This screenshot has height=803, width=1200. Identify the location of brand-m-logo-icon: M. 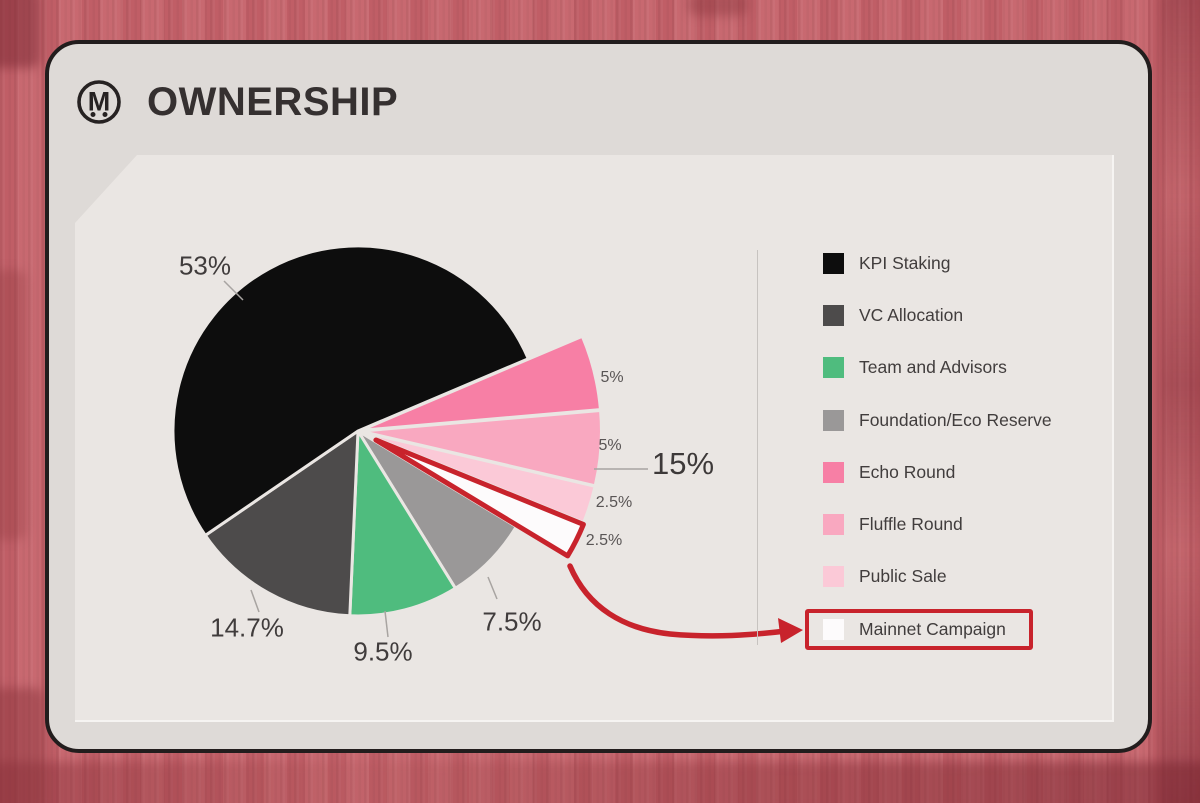
(99, 102).